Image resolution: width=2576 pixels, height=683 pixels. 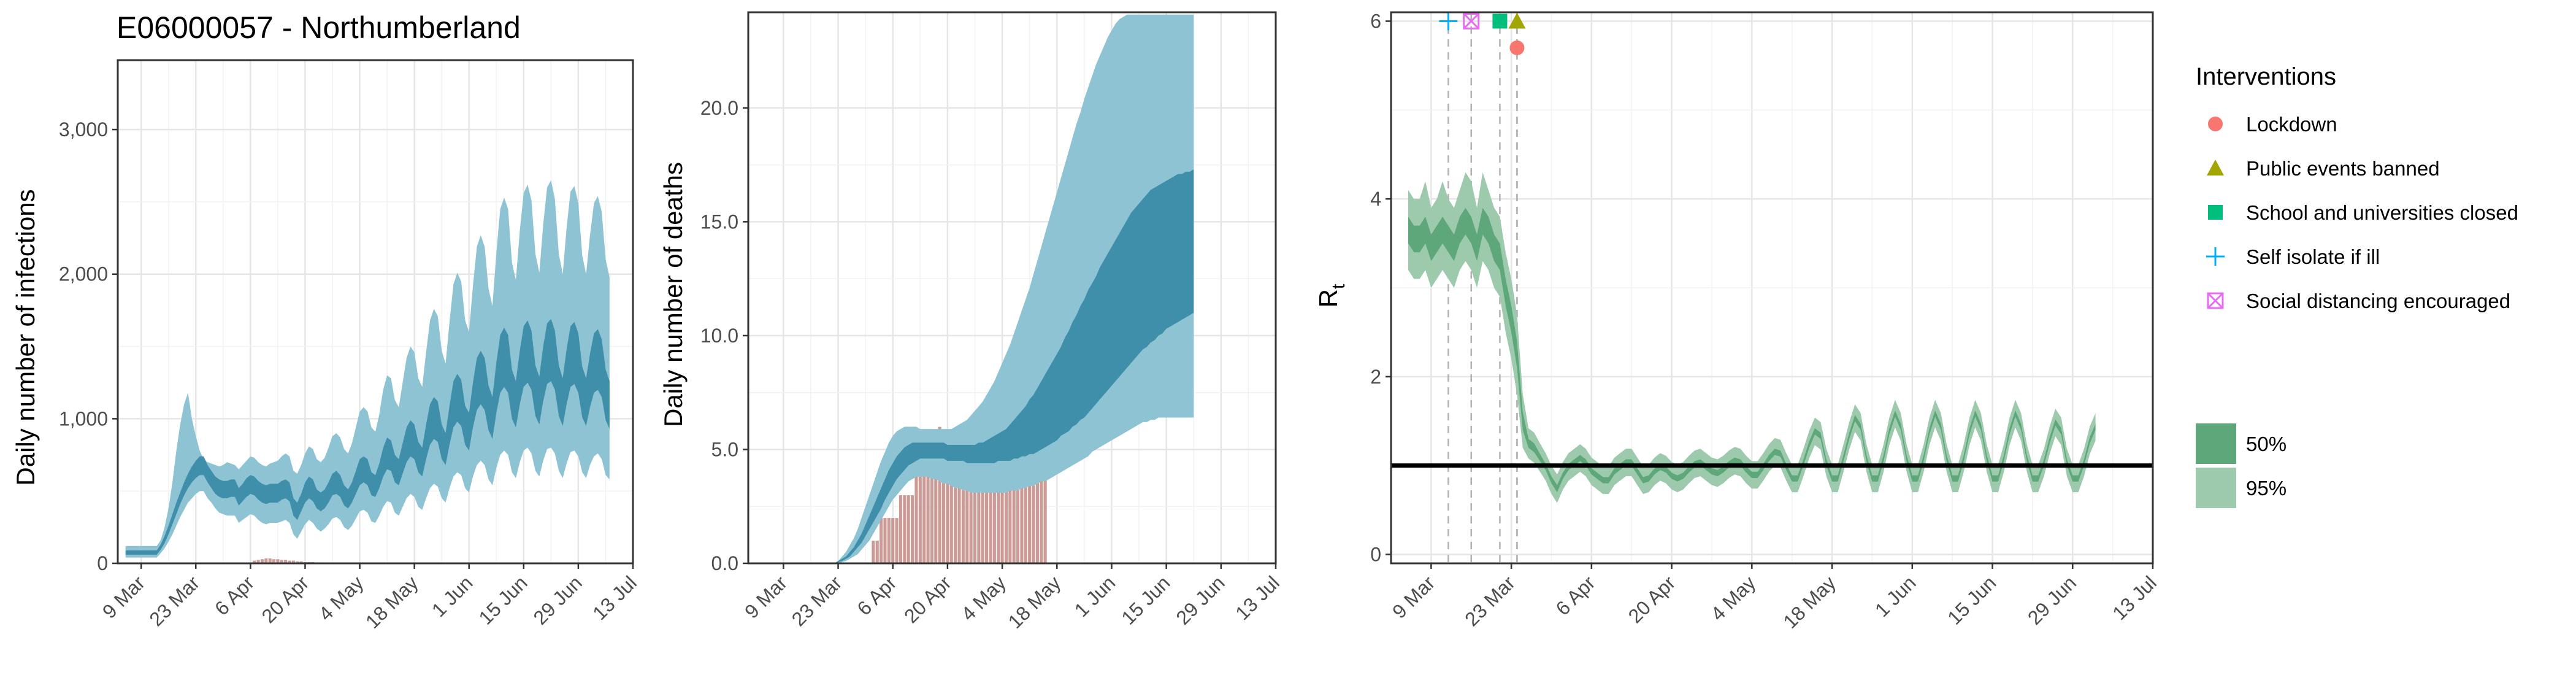 What do you see at coordinates (719, 221) in the screenshot?
I see `y-tick-label: 15.0` at bounding box center [719, 221].